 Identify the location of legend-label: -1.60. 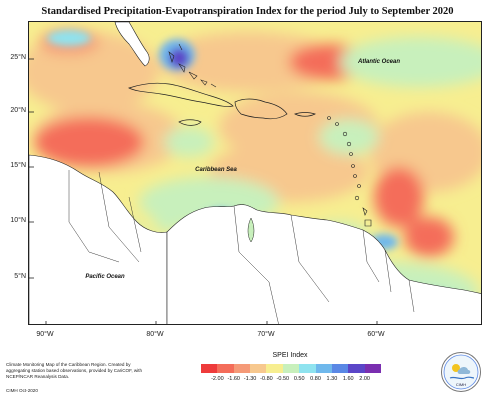
(233, 379).